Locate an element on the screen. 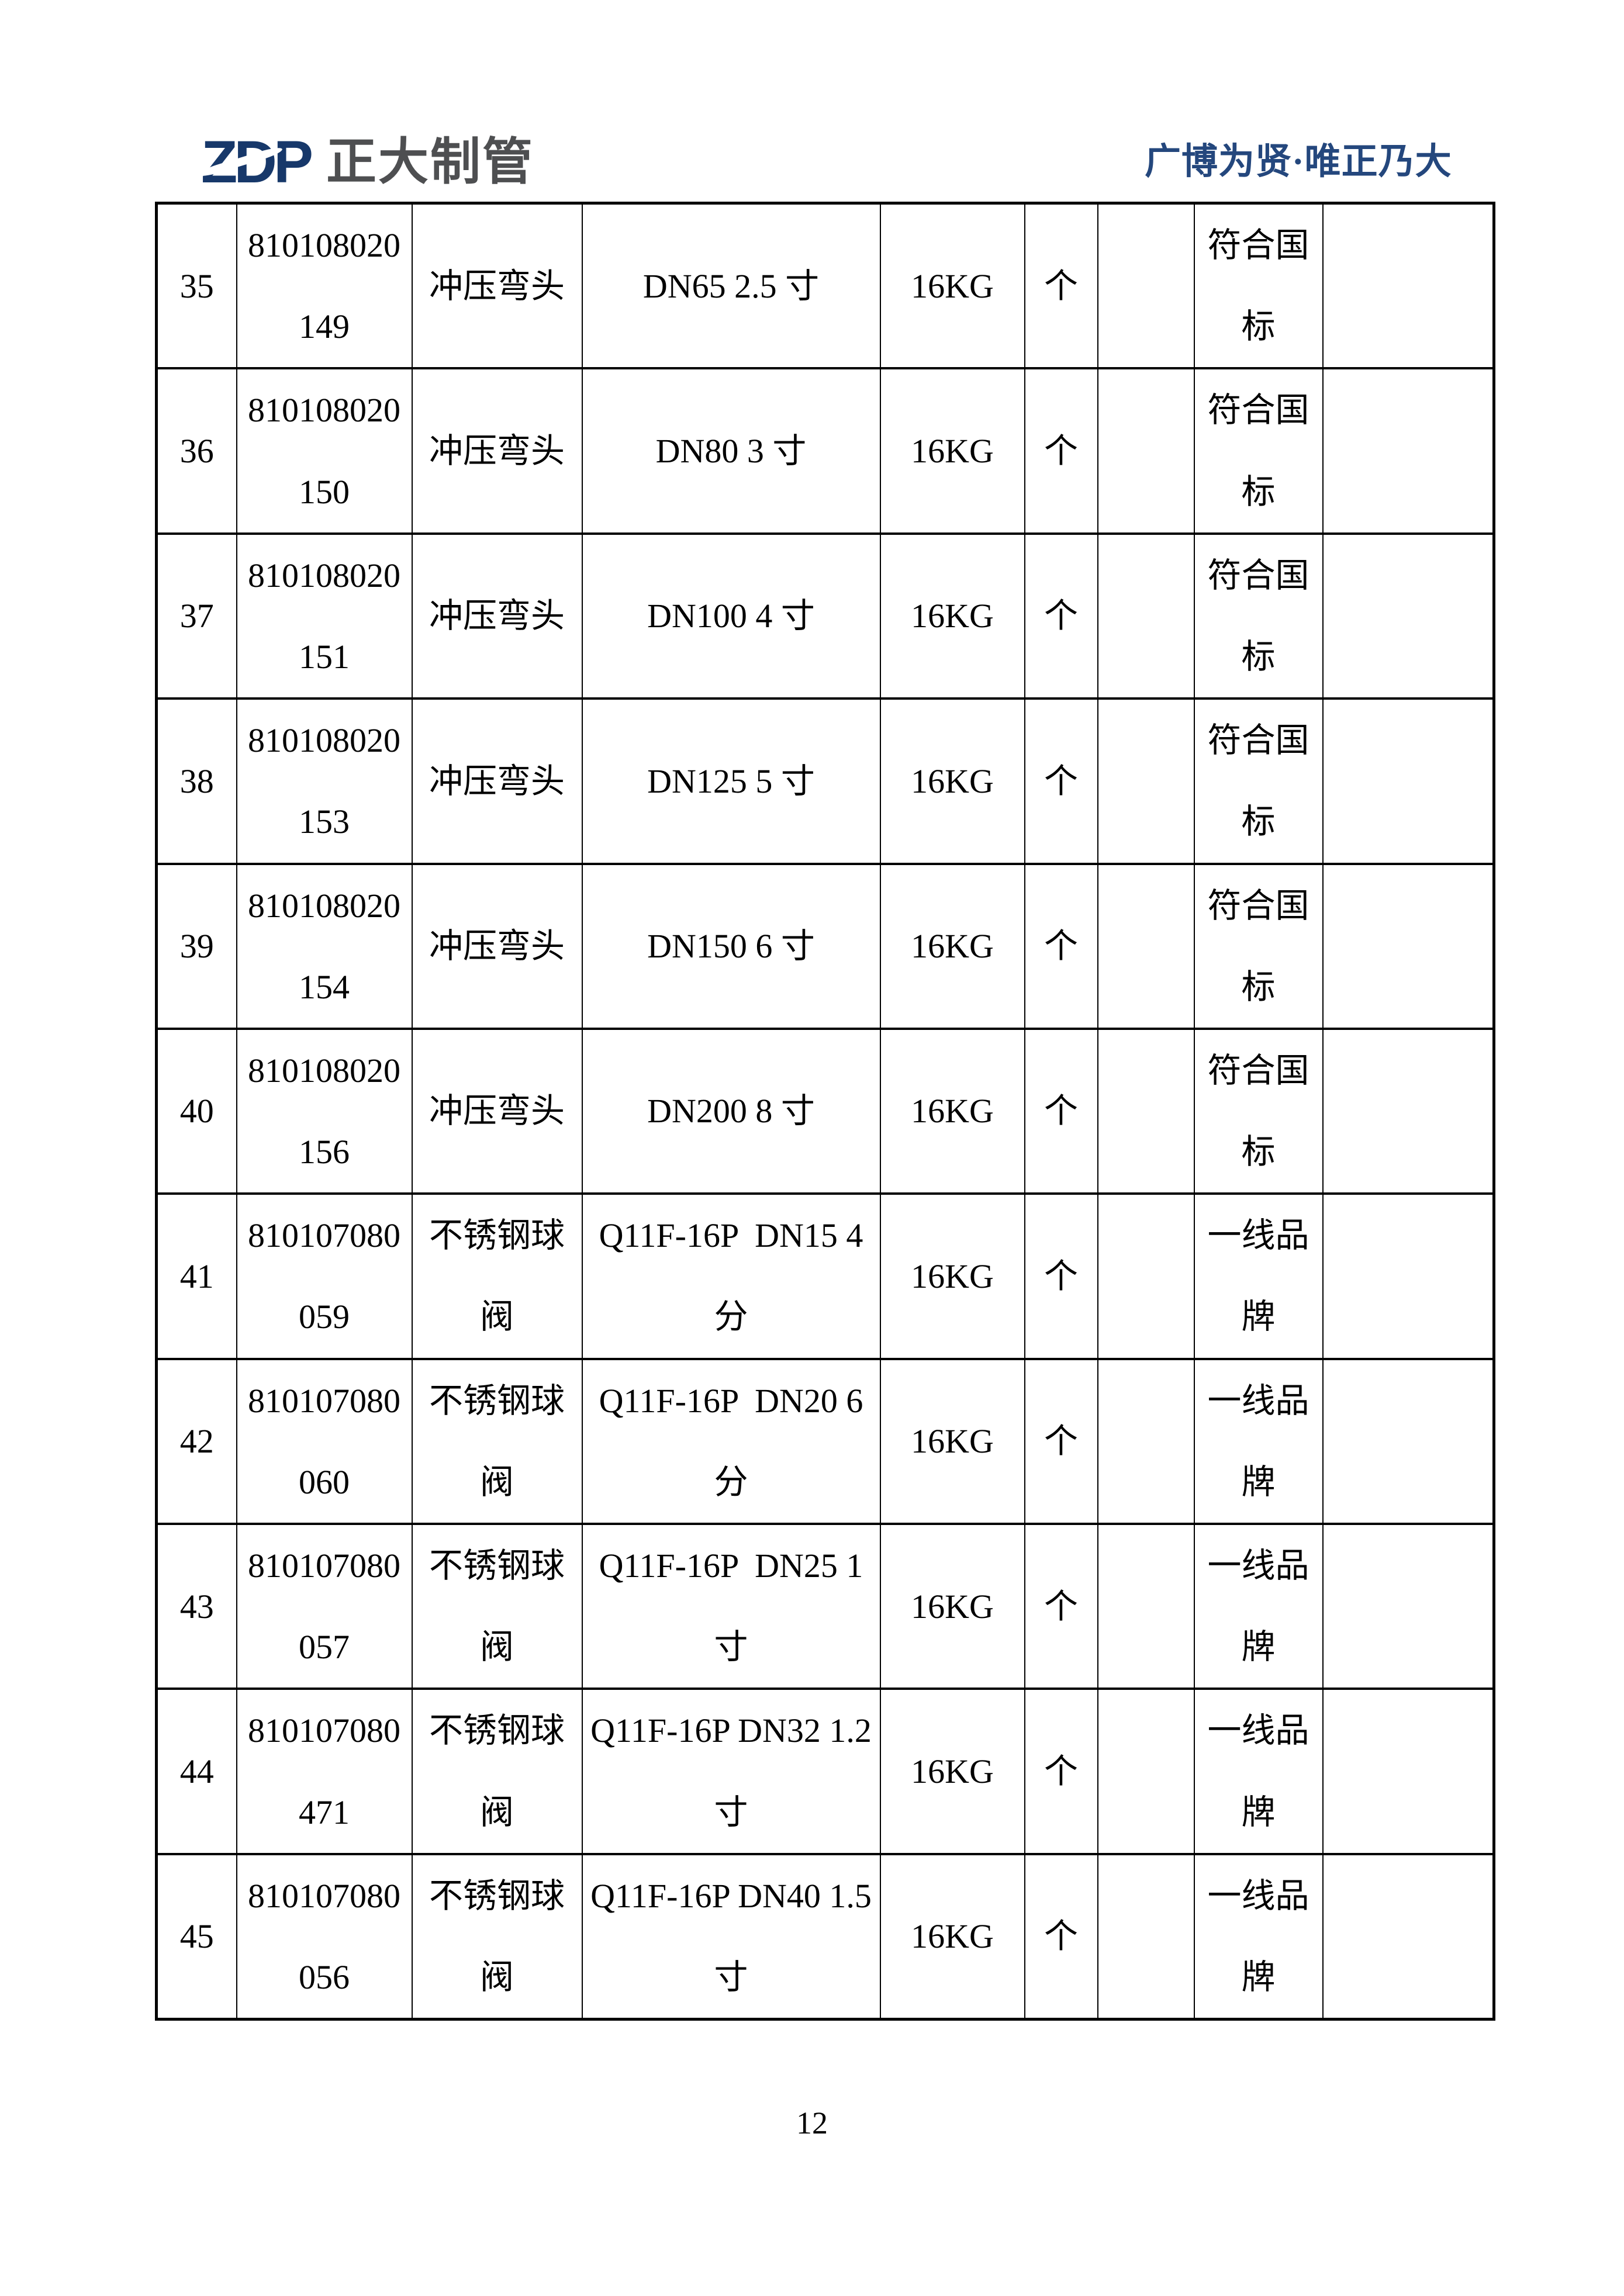 This screenshot has height=2296, width=1624. cell-row-number: 36 is located at coordinates (197, 451).